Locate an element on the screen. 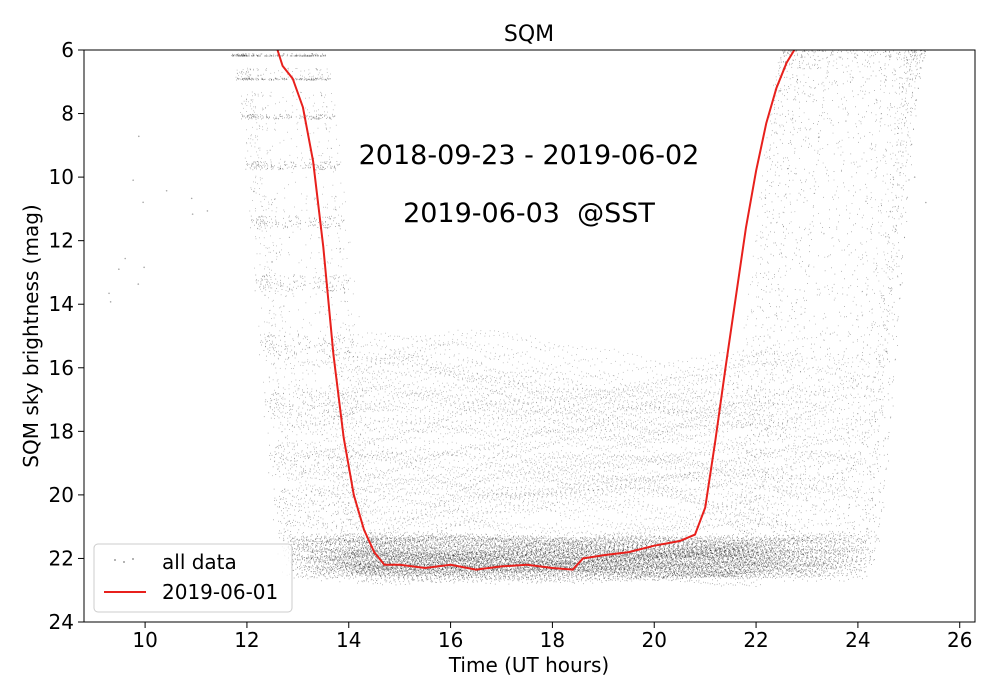 The height and width of the screenshot is (700, 1000). y-tick-label: 18 is located at coordinates (61, 431).